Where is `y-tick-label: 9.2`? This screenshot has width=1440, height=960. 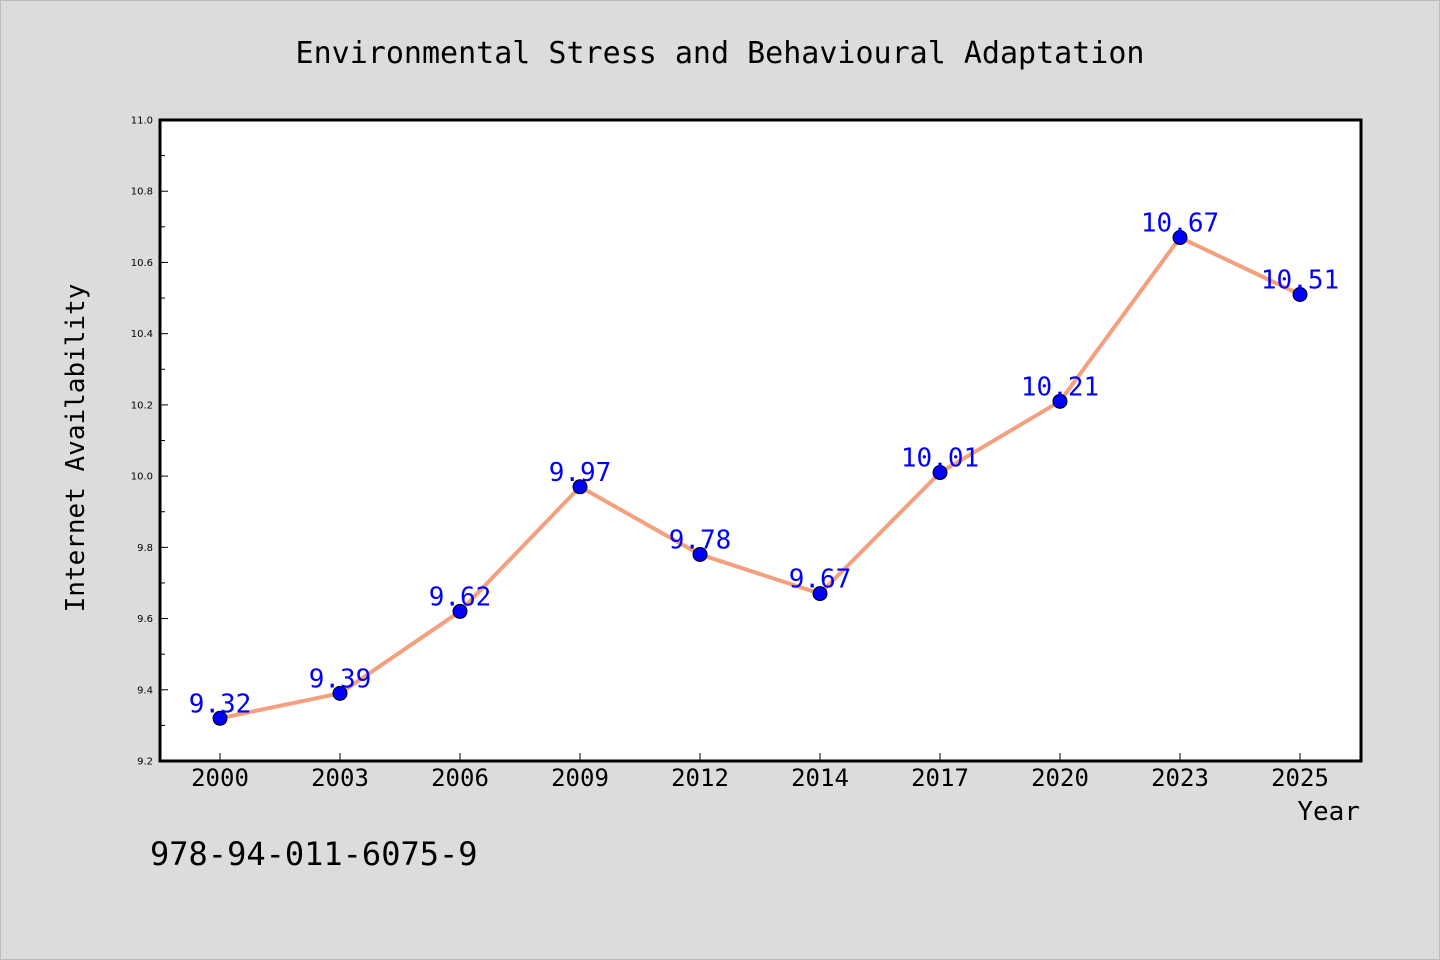 y-tick-label: 9.2 is located at coordinates (145, 762).